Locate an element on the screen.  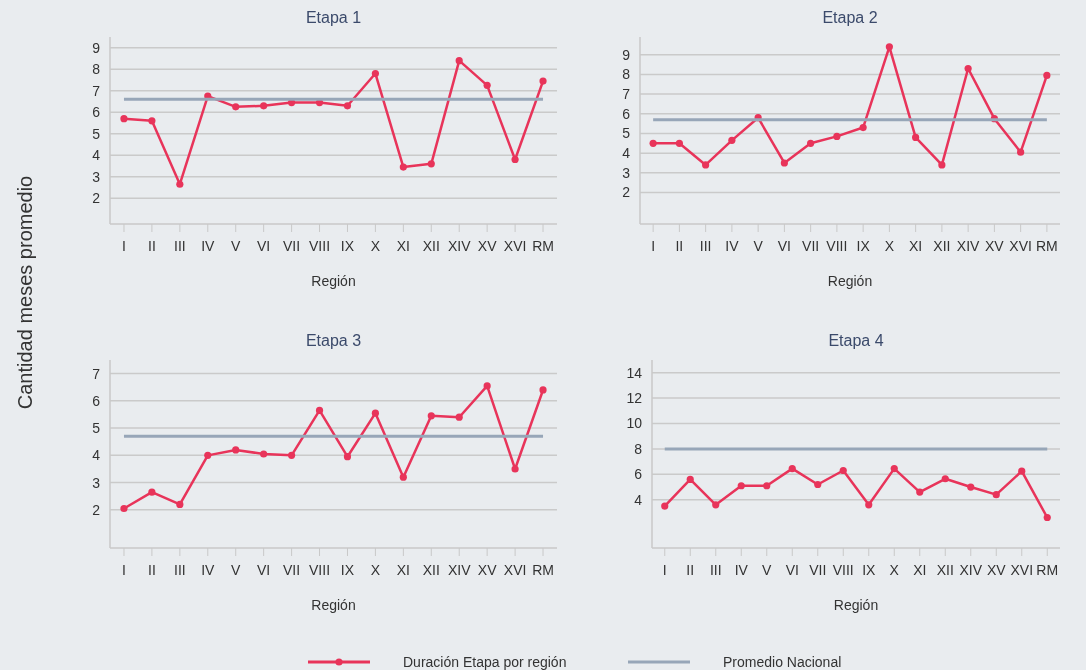
chart-title: Etapa 3 is located at coordinates (333, 340).